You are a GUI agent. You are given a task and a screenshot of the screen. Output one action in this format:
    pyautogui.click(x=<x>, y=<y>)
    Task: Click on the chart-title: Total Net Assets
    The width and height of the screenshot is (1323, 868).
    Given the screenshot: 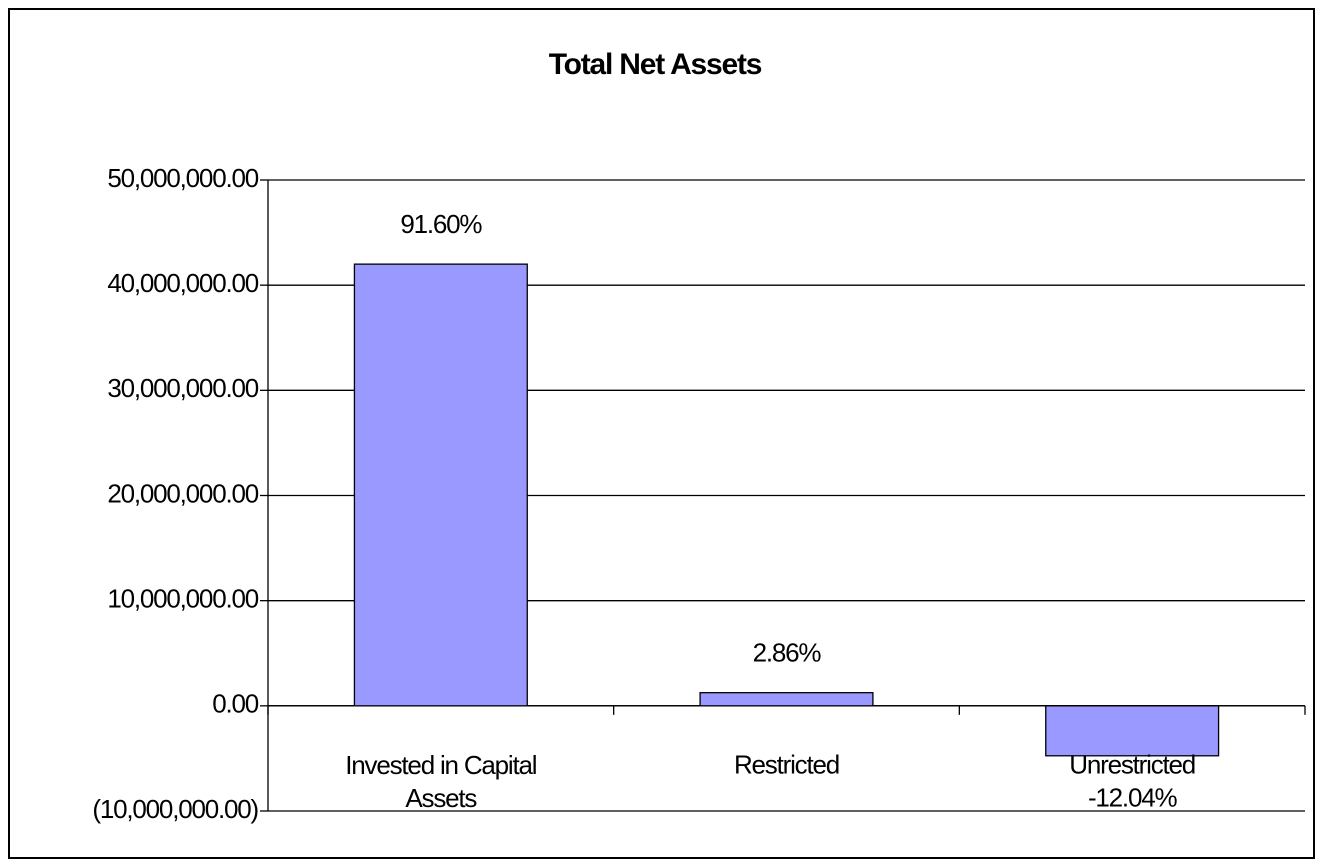 What is the action you would take?
    pyautogui.click(x=655, y=64)
    